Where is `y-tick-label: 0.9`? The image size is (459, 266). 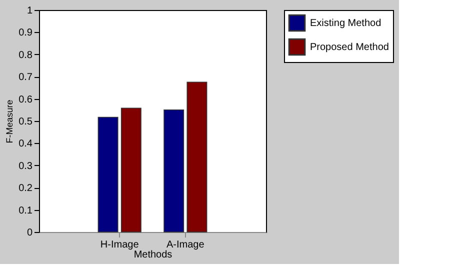
y-tick-label: 0.9 is located at coordinates (25, 33).